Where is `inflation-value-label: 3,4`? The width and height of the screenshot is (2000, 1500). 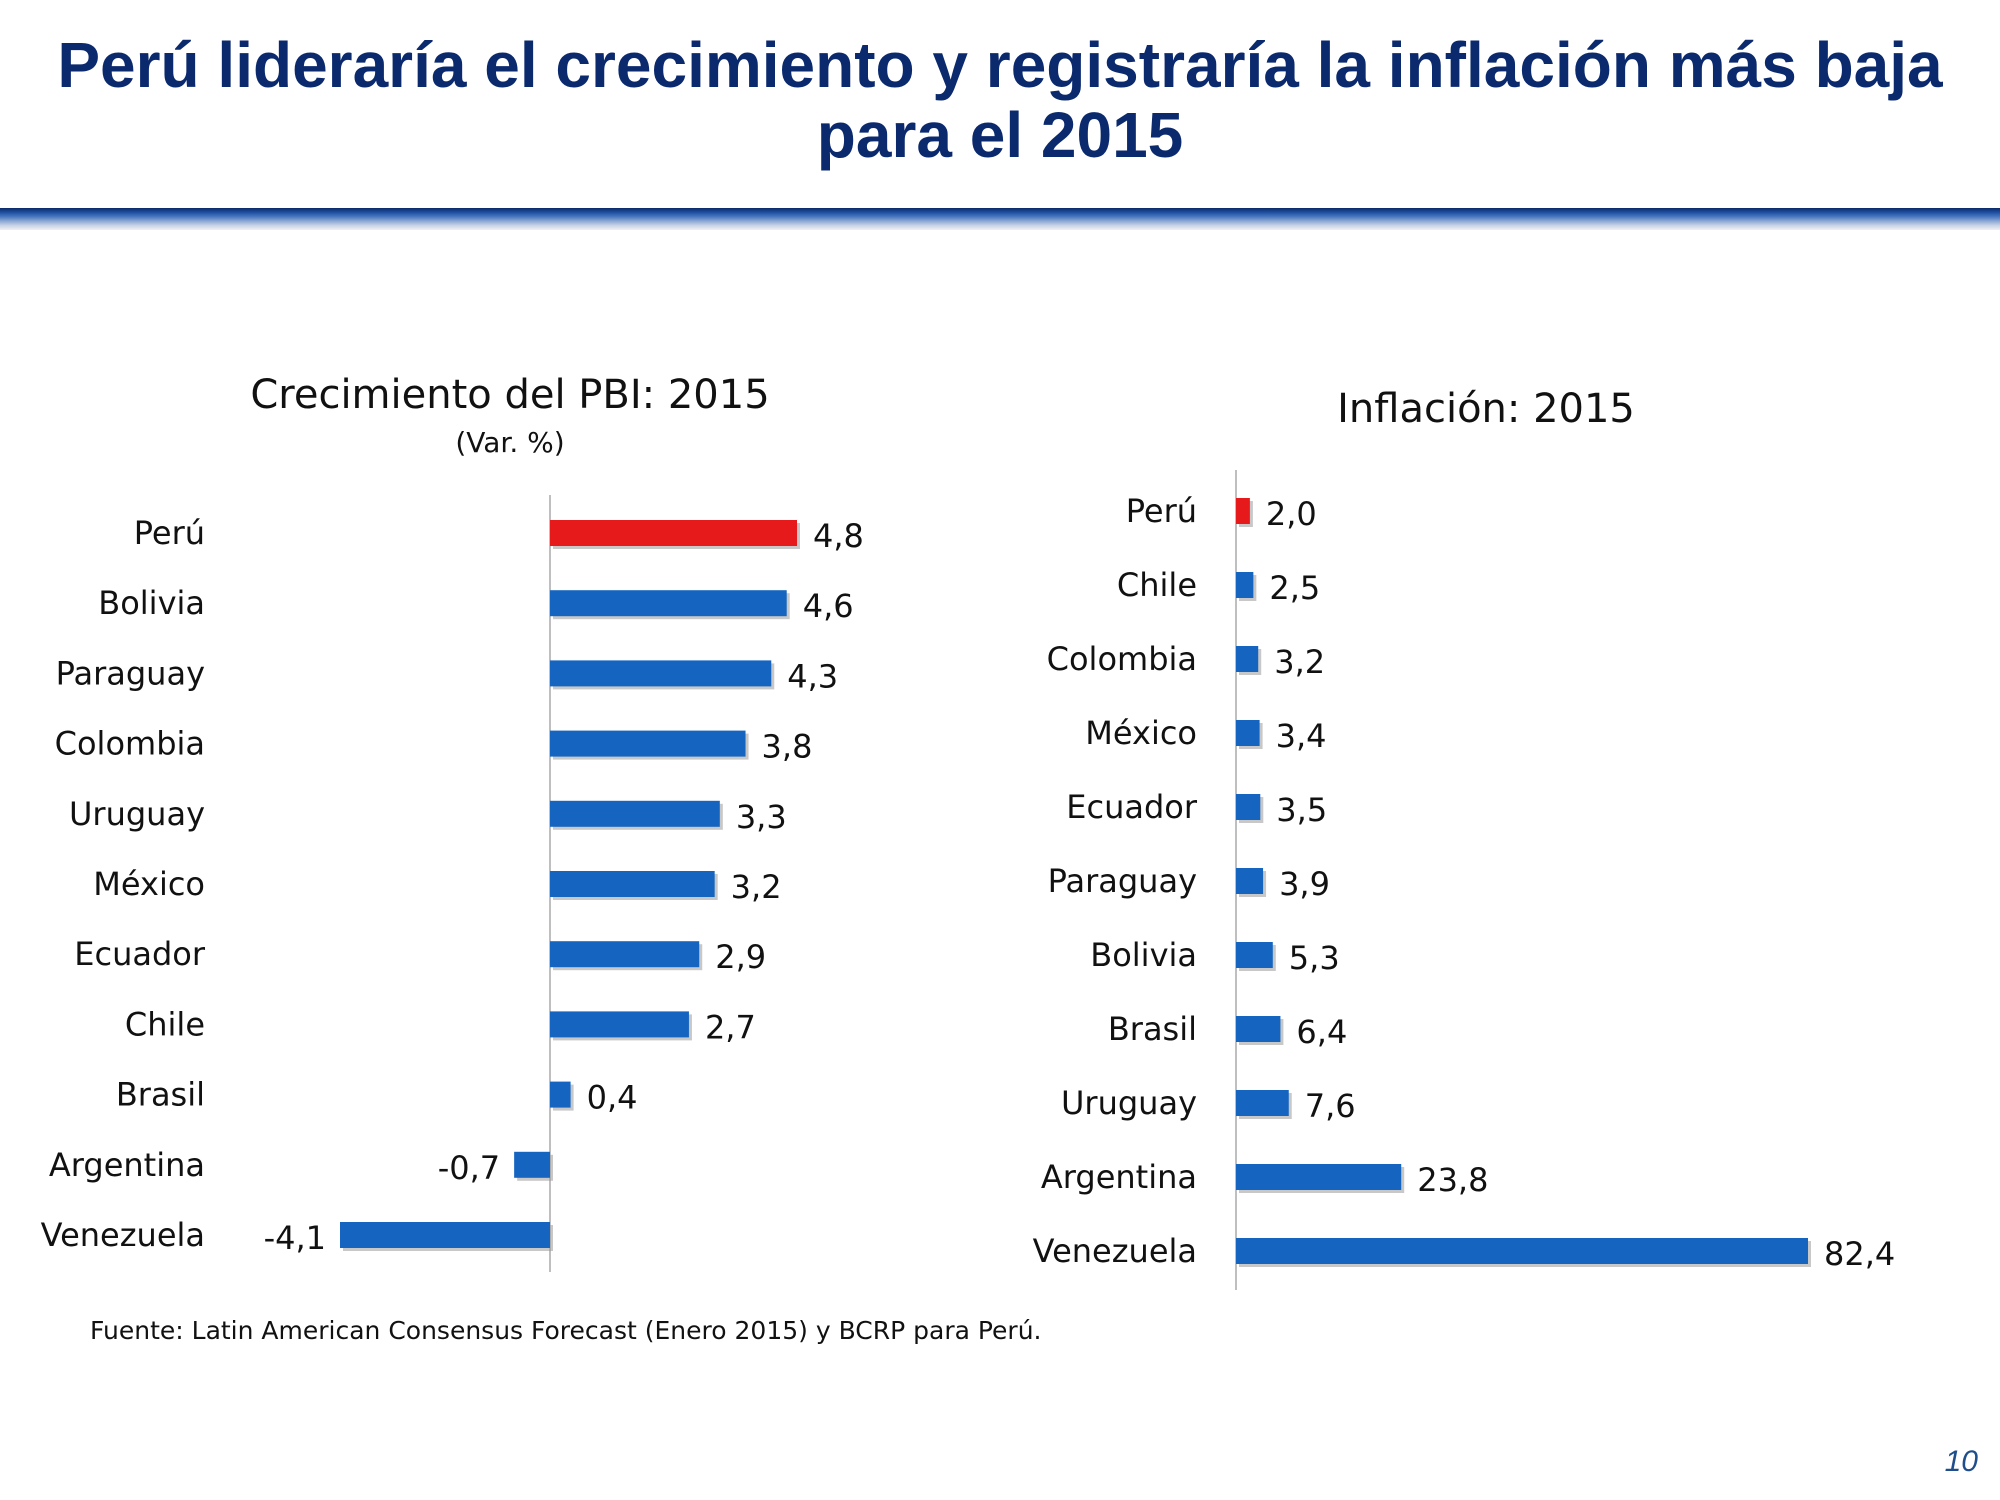 inflation-value-label: 3,4 is located at coordinates (1301, 736).